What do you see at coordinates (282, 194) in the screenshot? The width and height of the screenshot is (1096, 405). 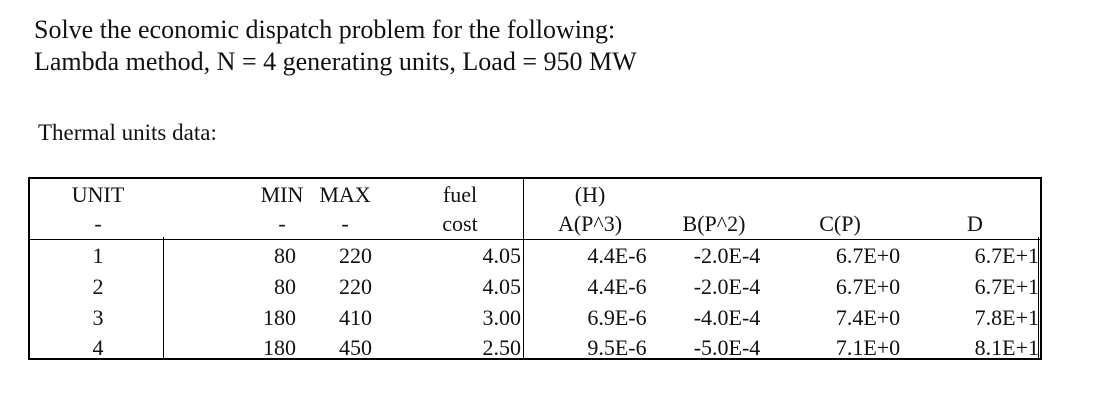 I see `header-min-label: MIN` at bounding box center [282, 194].